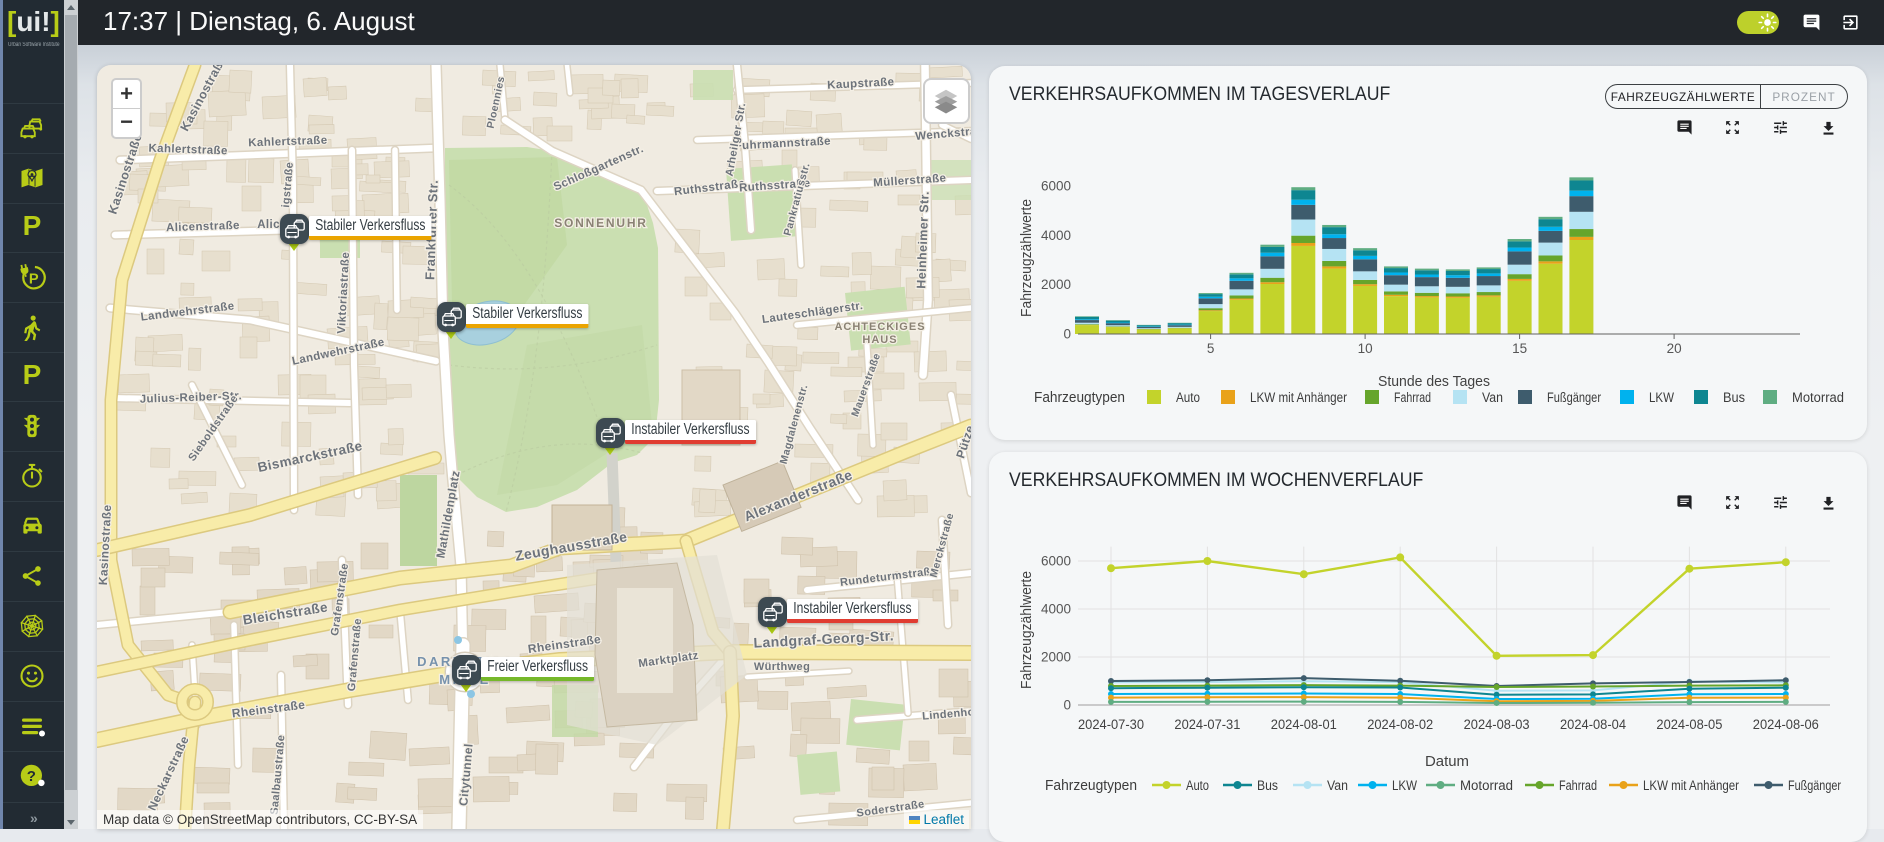 The width and height of the screenshot is (1884, 842). I want to click on svg-text: 15, so click(1519, 348).